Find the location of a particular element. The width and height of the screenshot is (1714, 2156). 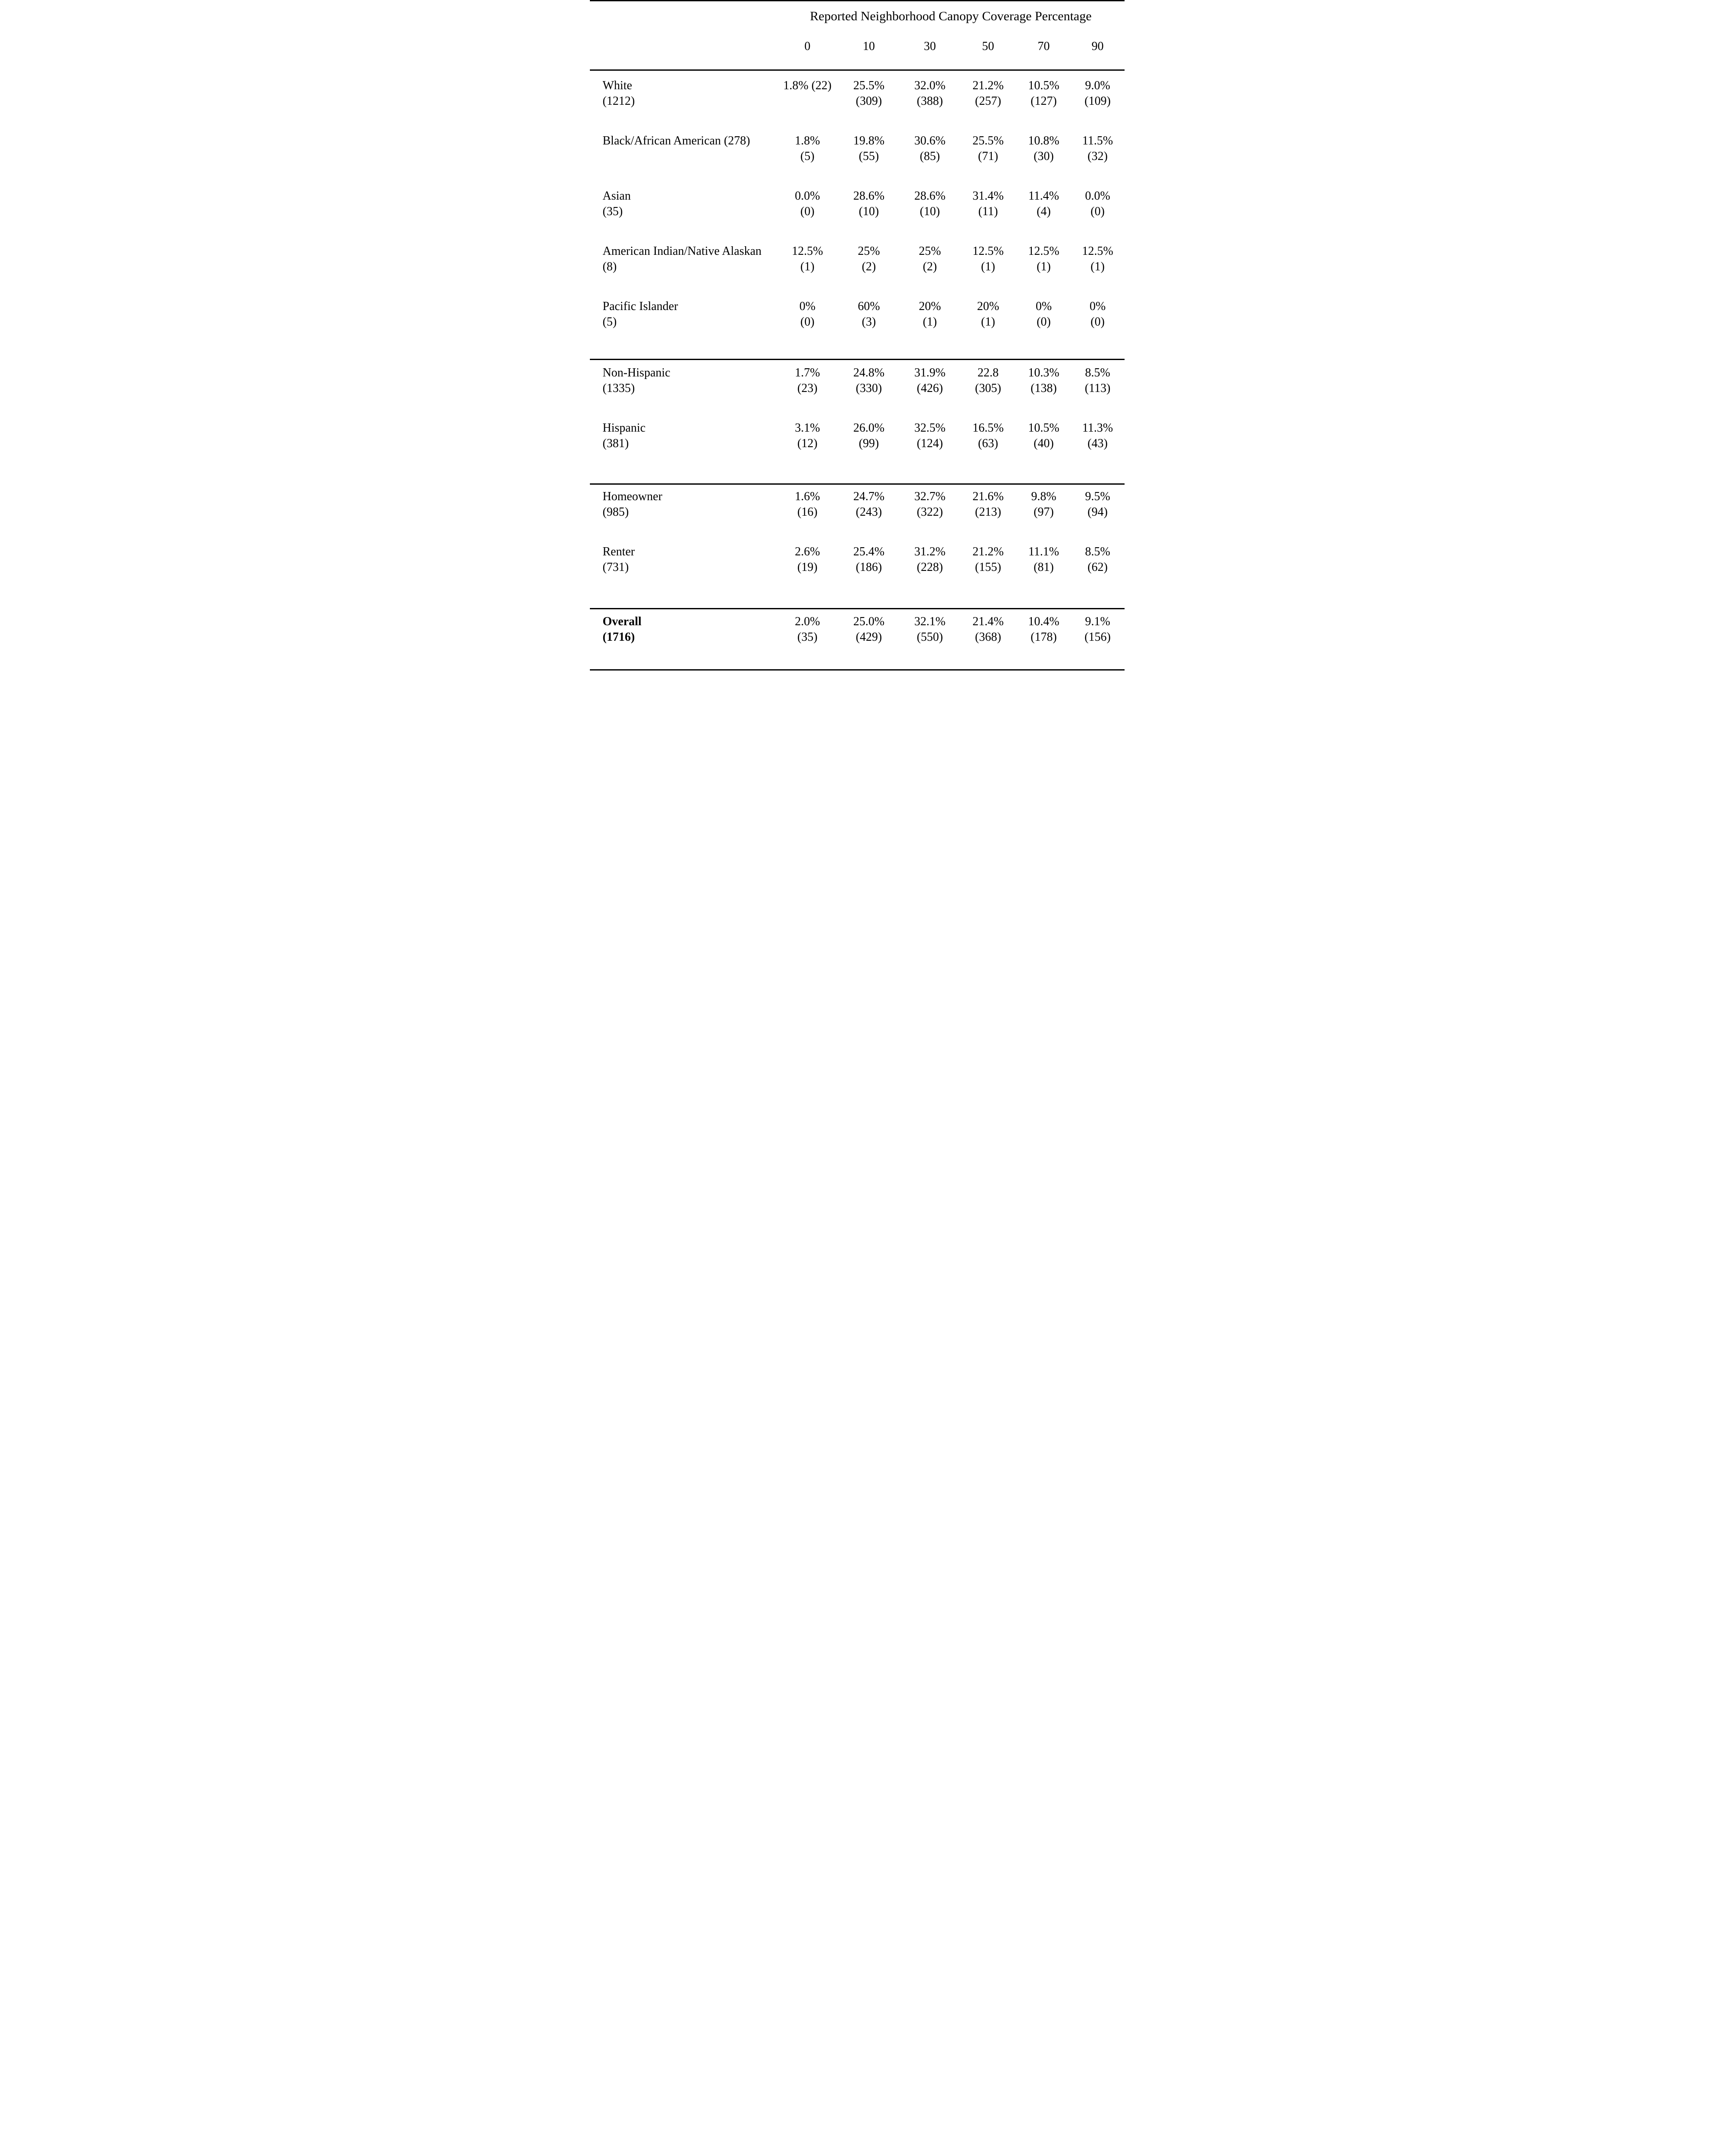

row-label: Pacific Islander is located at coordinates (640, 306).